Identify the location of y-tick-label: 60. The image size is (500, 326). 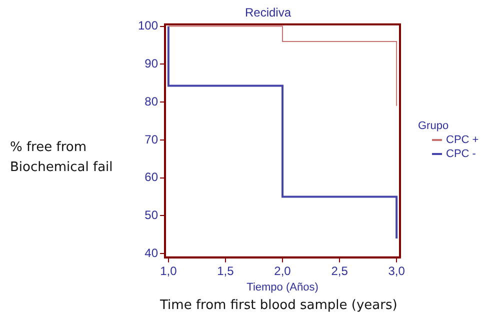
(151, 177).